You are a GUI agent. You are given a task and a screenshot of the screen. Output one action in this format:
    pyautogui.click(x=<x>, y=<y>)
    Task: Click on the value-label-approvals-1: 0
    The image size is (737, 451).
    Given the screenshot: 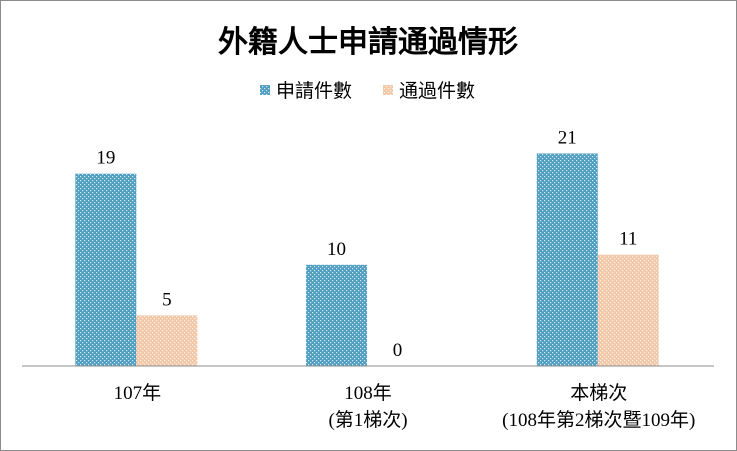 What is the action you would take?
    pyautogui.click(x=398, y=350)
    